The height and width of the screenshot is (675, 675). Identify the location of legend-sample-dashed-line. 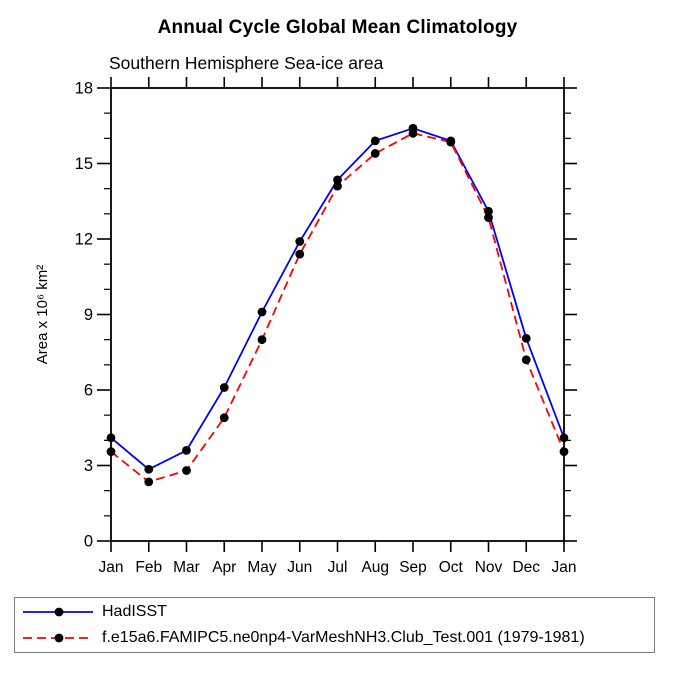
(58, 638).